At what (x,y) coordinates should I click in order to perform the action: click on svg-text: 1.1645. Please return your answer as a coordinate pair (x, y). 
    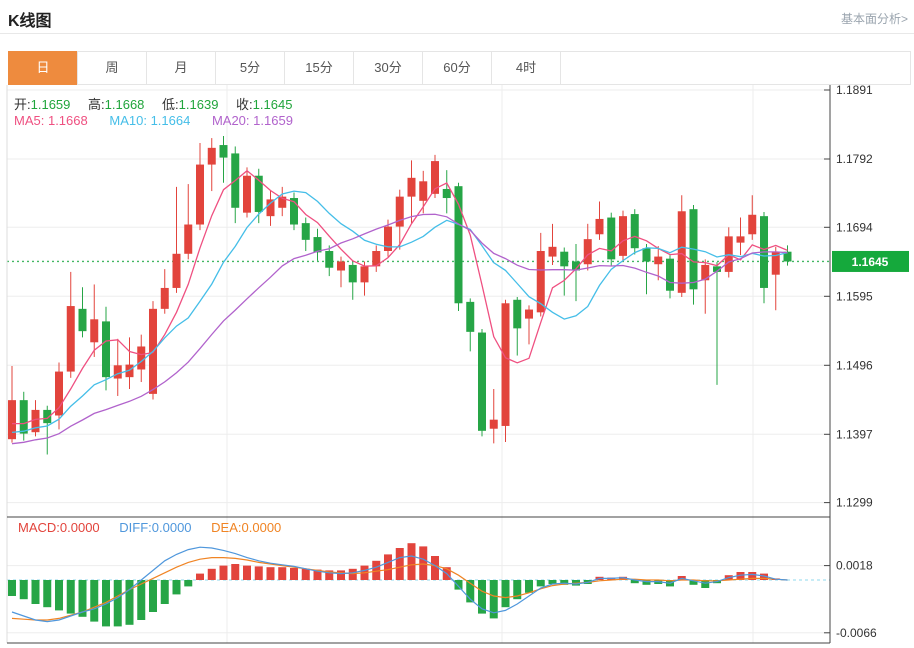
    Looking at the image, I should click on (870, 262).